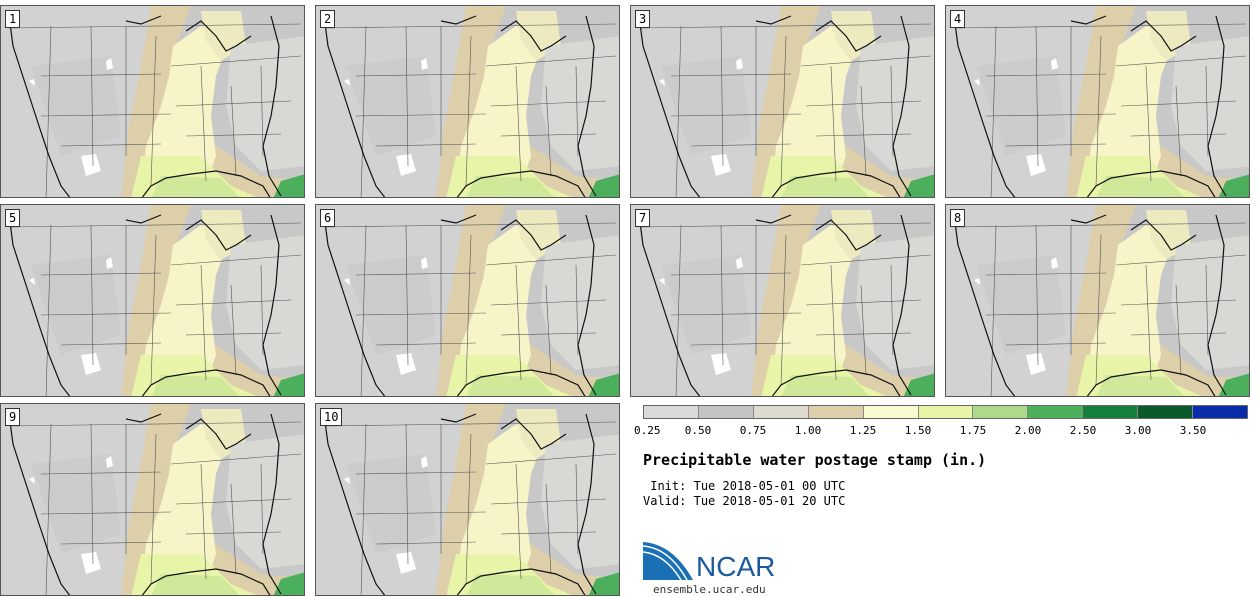 The image size is (1260, 597). Describe the element at coordinates (665, 486) in the screenshot. I see `init-label: Init:` at that location.